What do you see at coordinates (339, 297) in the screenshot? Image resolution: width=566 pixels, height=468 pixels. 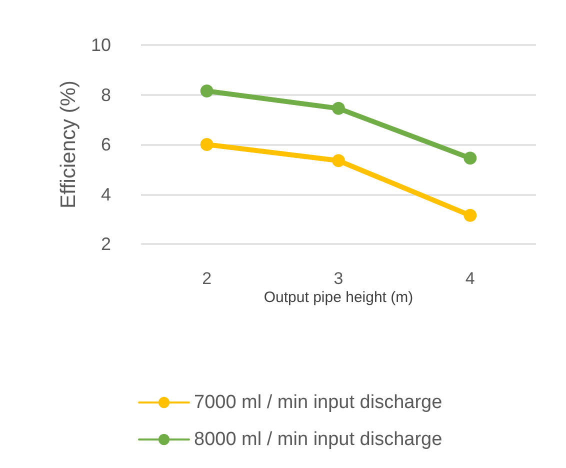 I see `x-axis-title: Output pipe height (m)` at bounding box center [339, 297].